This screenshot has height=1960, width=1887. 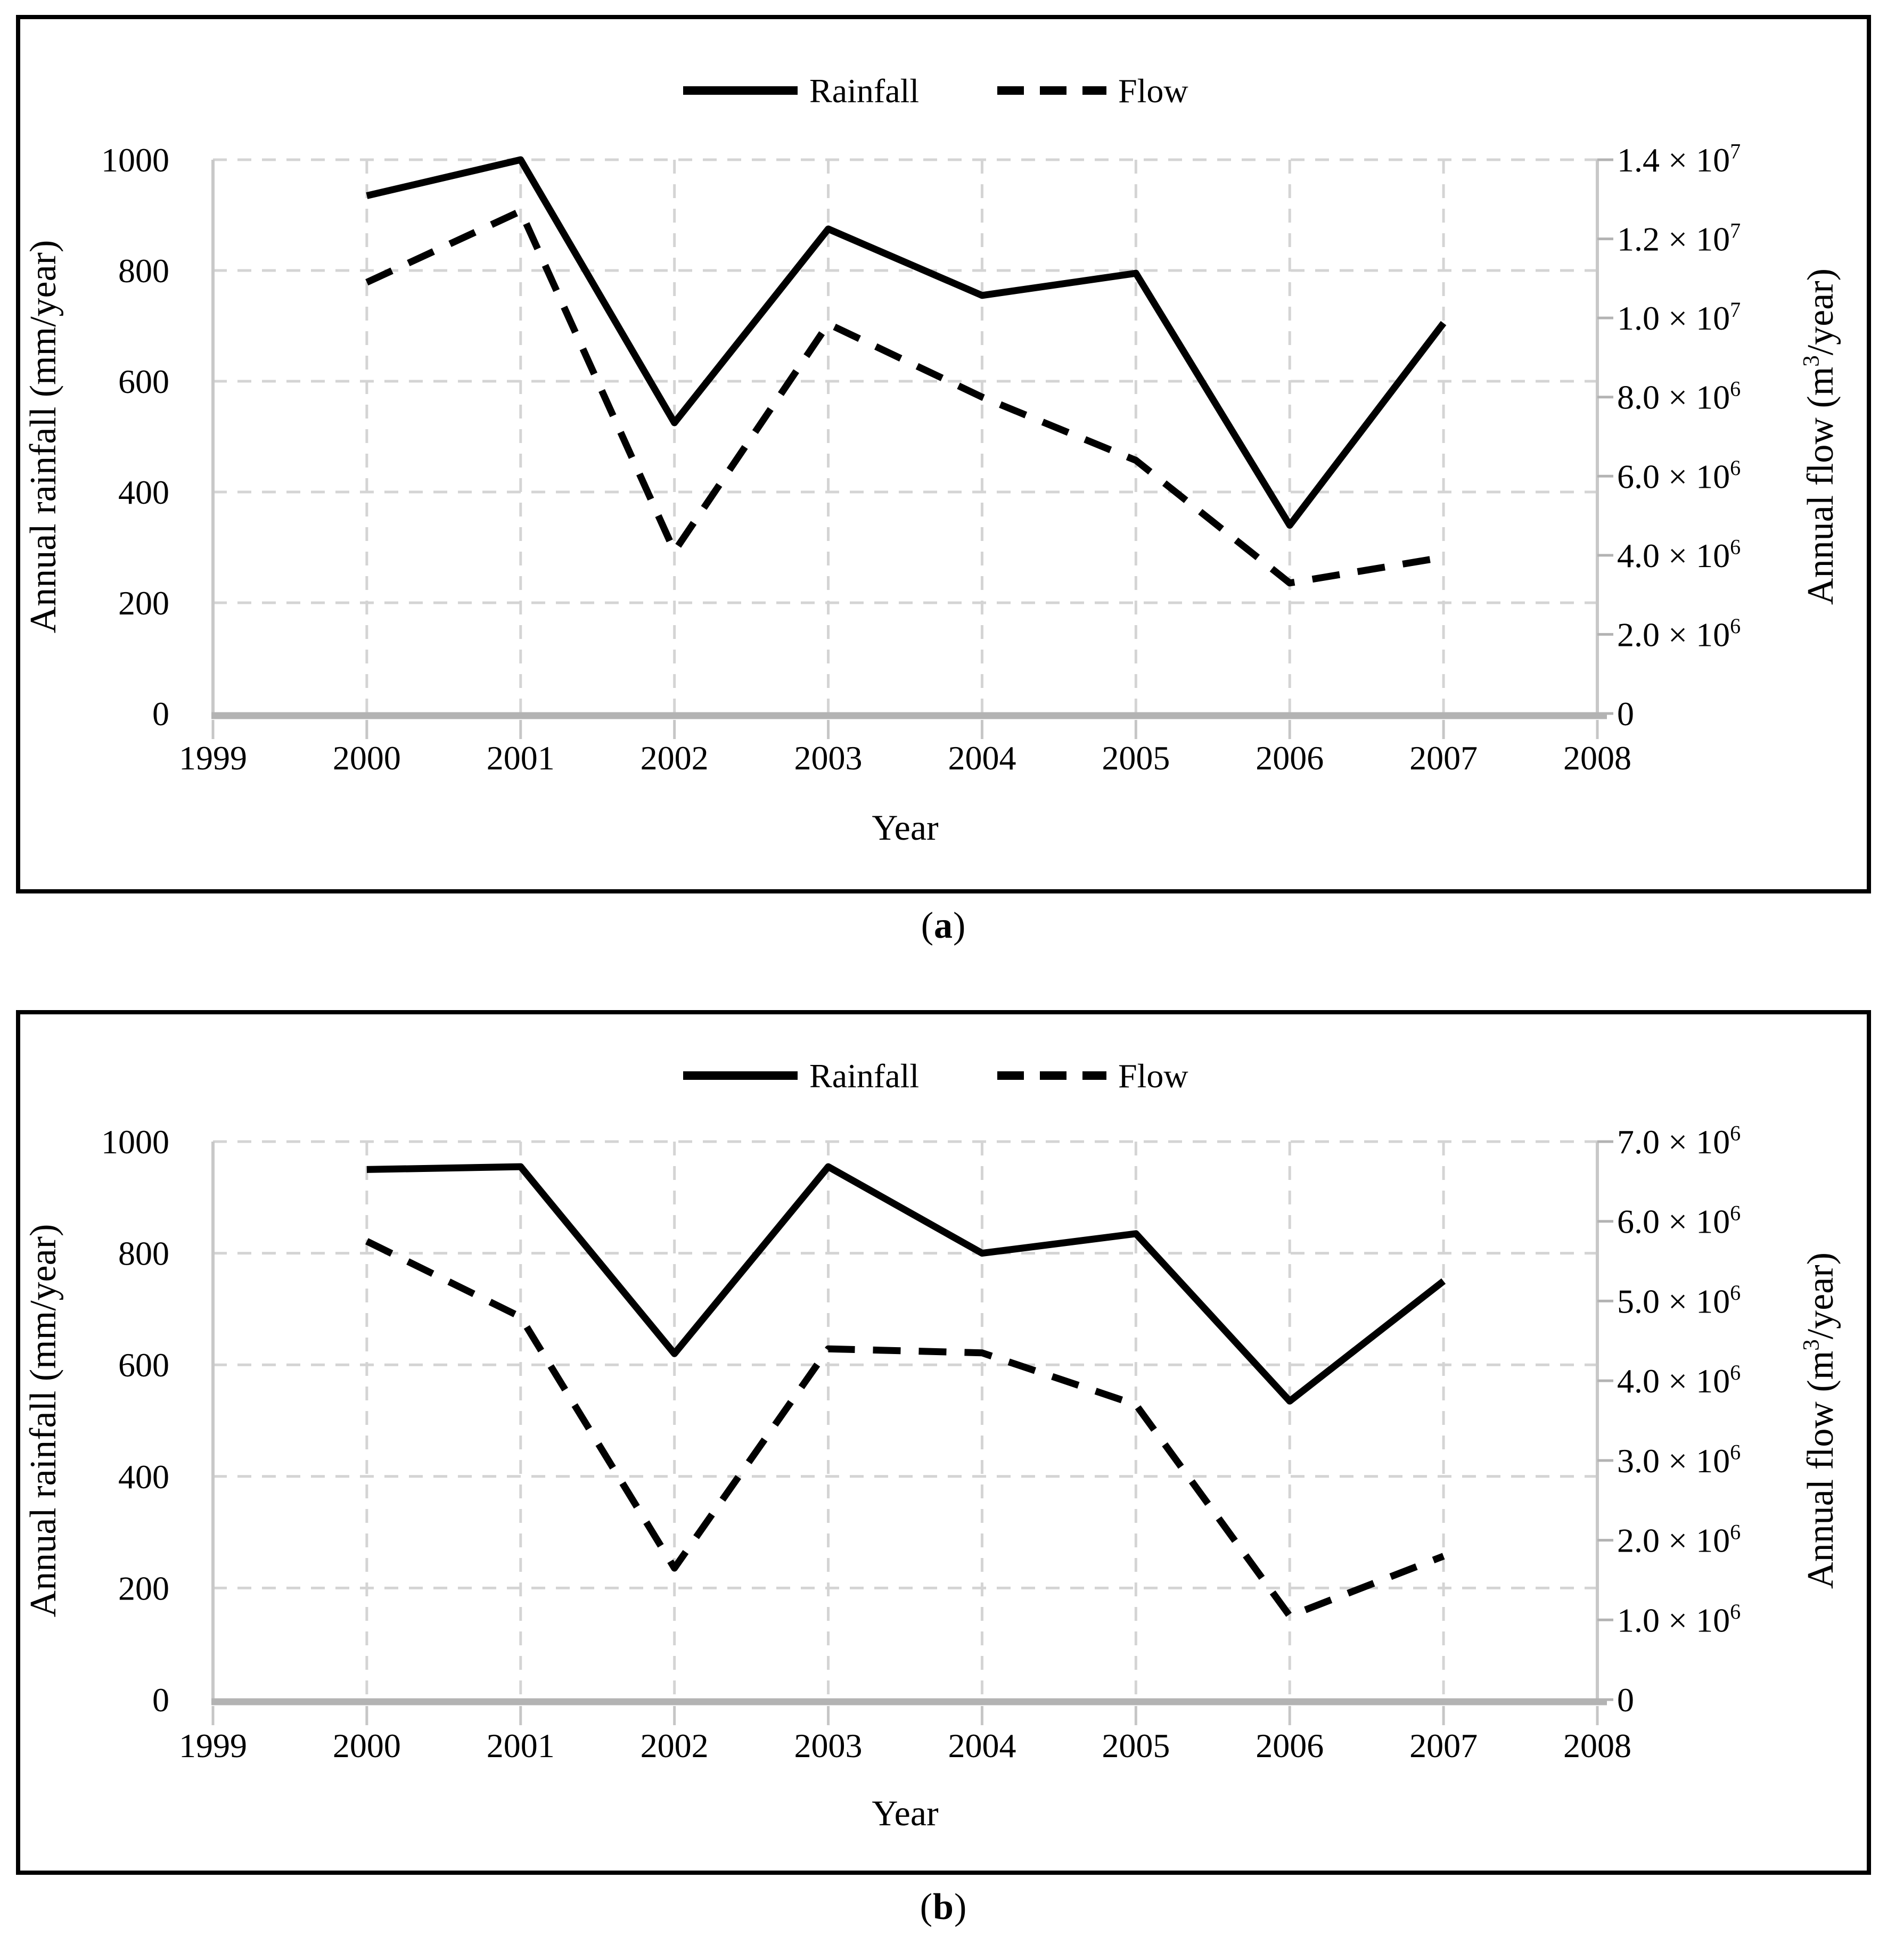 What do you see at coordinates (1679, 1460) in the screenshot?
I see `right-axis-tick-label: 3.0 × 10⁶` at bounding box center [1679, 1460].